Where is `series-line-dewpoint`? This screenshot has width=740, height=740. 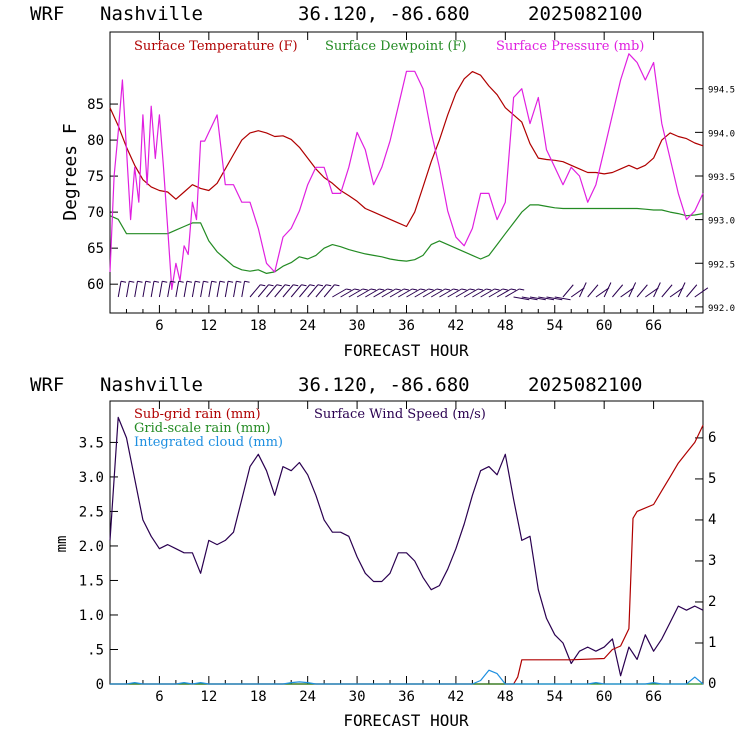
series-line-dewpoint is located at coordinates (406, 239).